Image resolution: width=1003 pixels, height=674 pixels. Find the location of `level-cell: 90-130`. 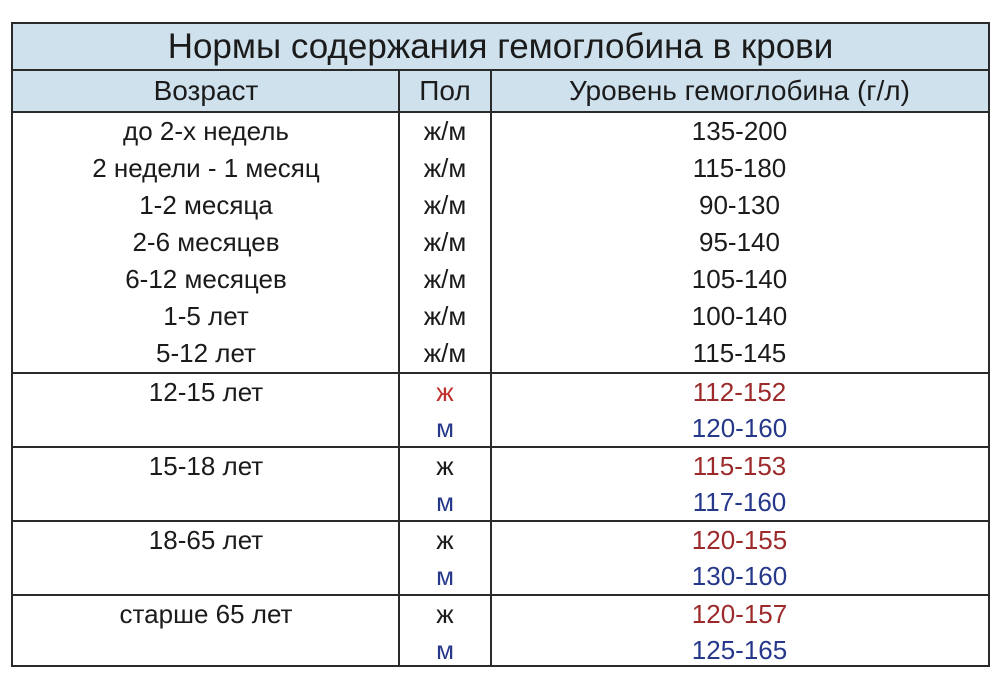

level-cell: 90-130 is located at coordinates (739, 205).